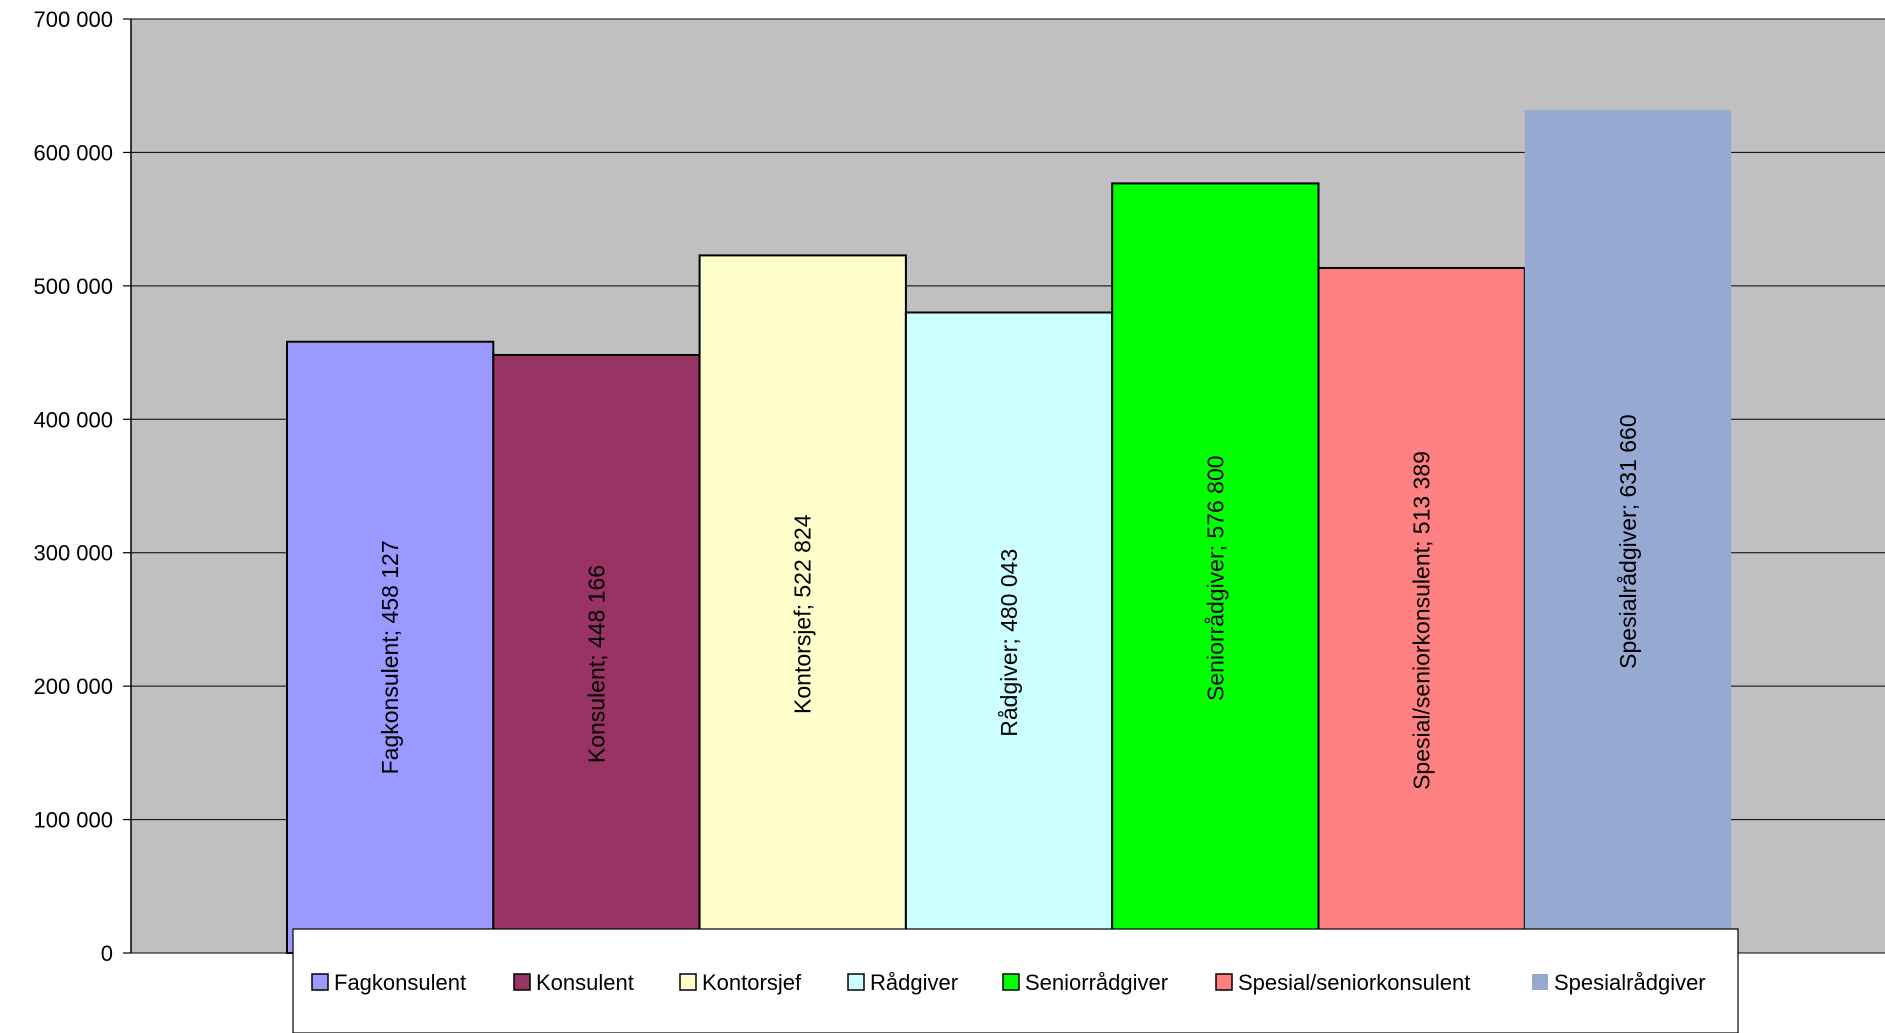  Describe the element at coordinates (1422, 620) in the screenshot. I see `data-label: Spesial/seniorkonsulent; 513 389` at that location.